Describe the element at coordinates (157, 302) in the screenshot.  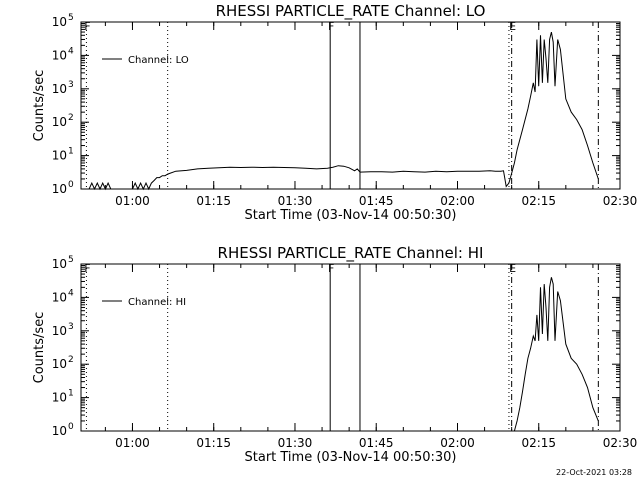
I see `legend-entry: Channel: HI` at that location.